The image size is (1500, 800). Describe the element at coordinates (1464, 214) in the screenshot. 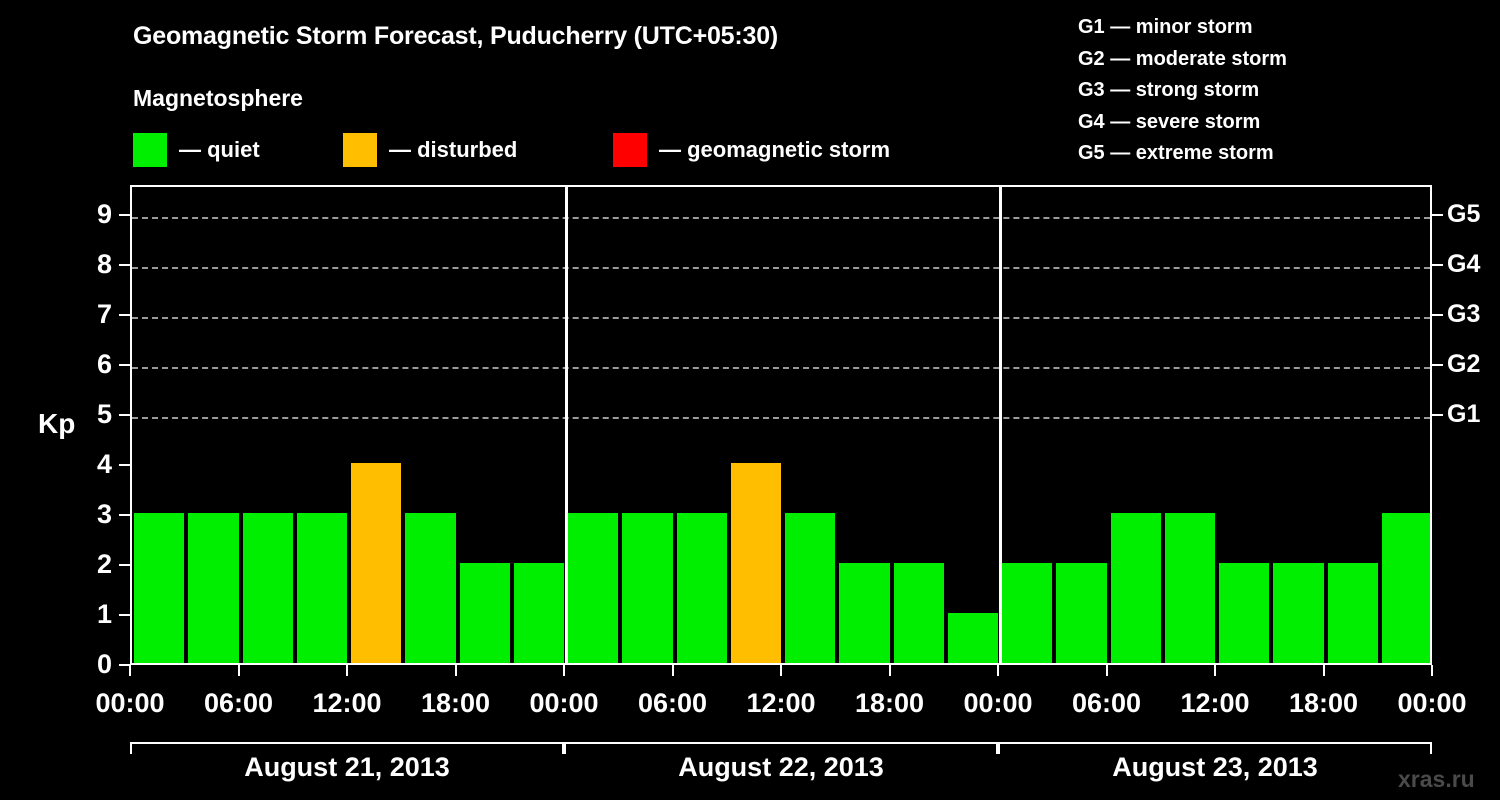

I see `g-tick-label-G5: G5` at that location.